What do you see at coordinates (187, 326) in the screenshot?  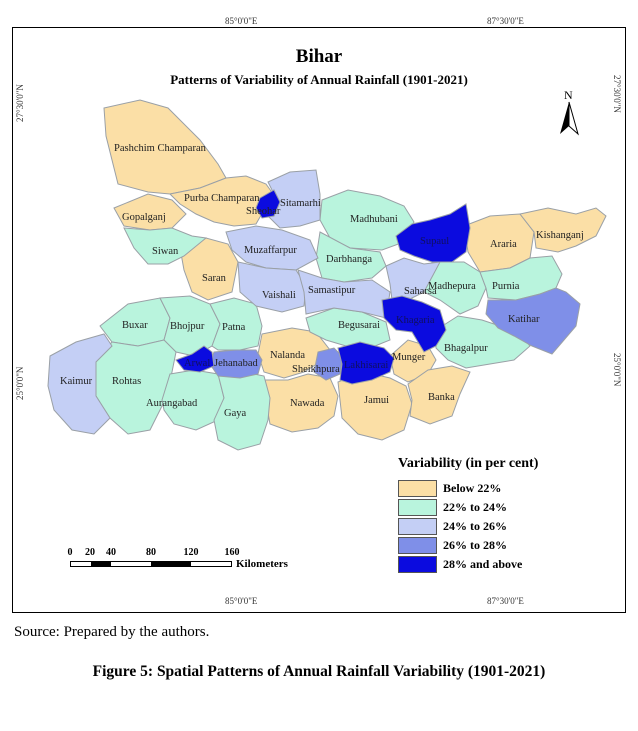 I see `label-bhojpur: Bhojpur` at bounding box center [187, 326].